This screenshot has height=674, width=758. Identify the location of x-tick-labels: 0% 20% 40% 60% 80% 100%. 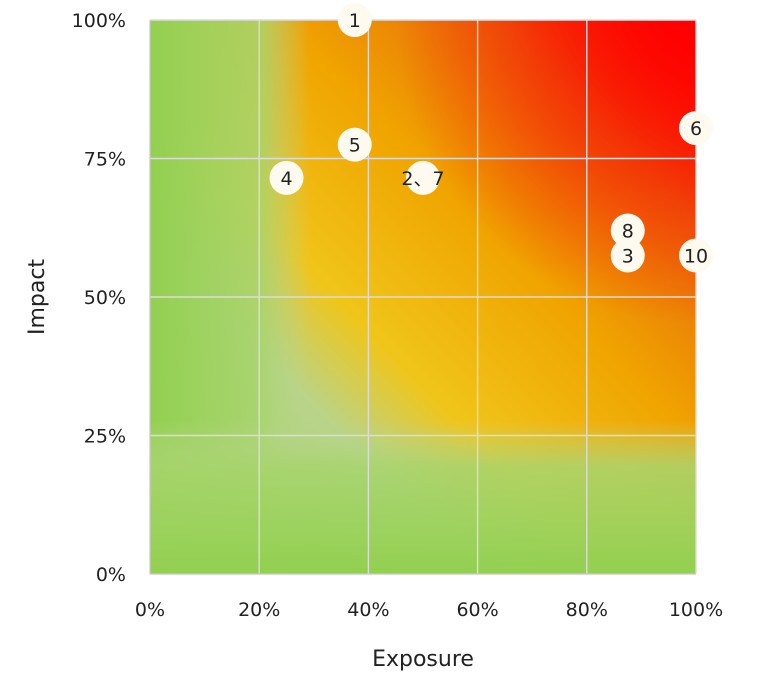
(429, 610).